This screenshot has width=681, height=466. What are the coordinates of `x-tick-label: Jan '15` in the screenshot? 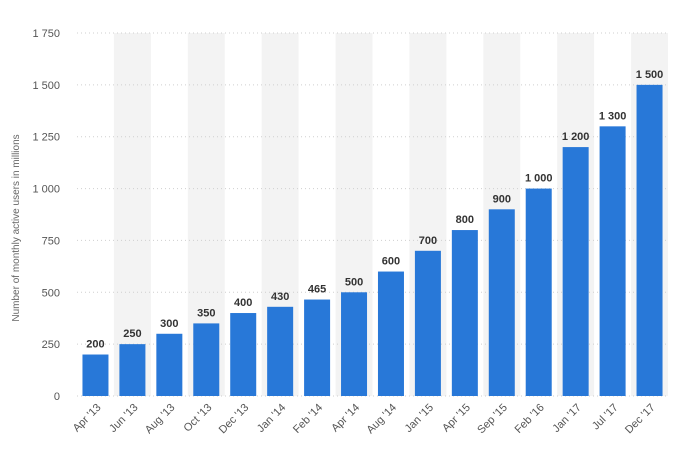 It's located at (419, 418).